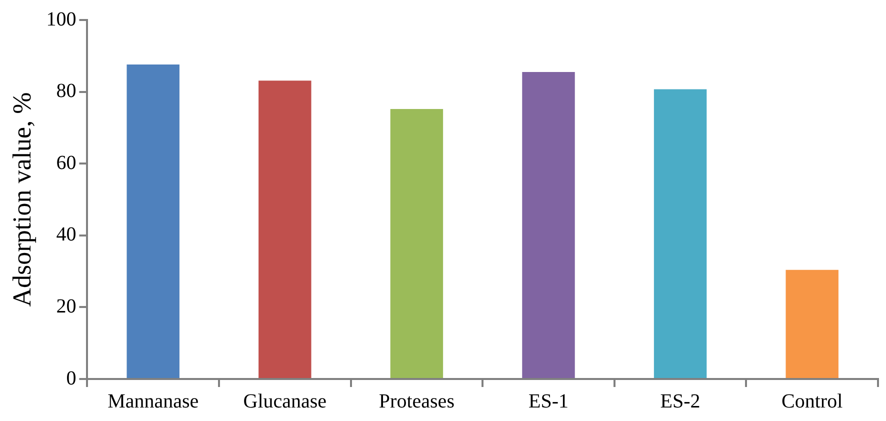  Describe the element at coordinates (66, 306) in the screenshot. I see `y-tick-label: 20` at that location.